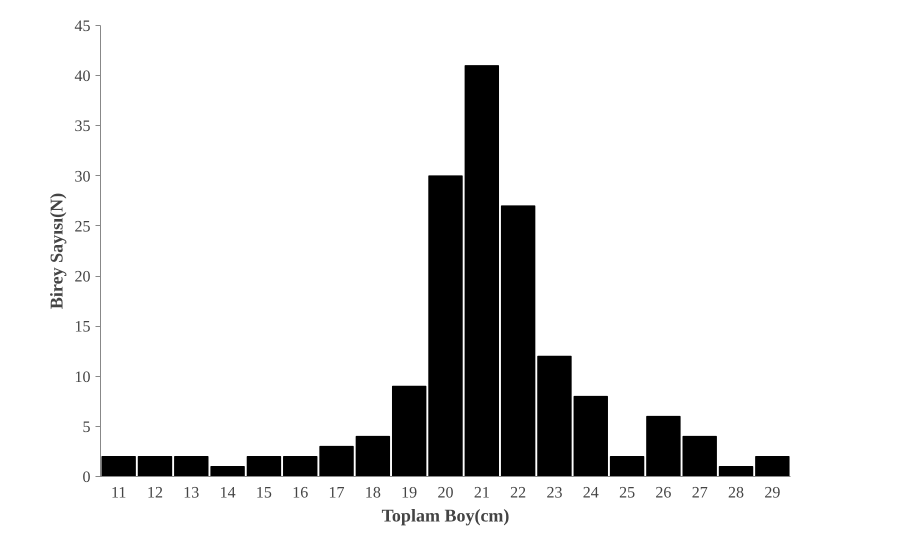  Describe the element at coordinates (86, 477) in the screenshot. I see `y-tick-label: 0` at that location.